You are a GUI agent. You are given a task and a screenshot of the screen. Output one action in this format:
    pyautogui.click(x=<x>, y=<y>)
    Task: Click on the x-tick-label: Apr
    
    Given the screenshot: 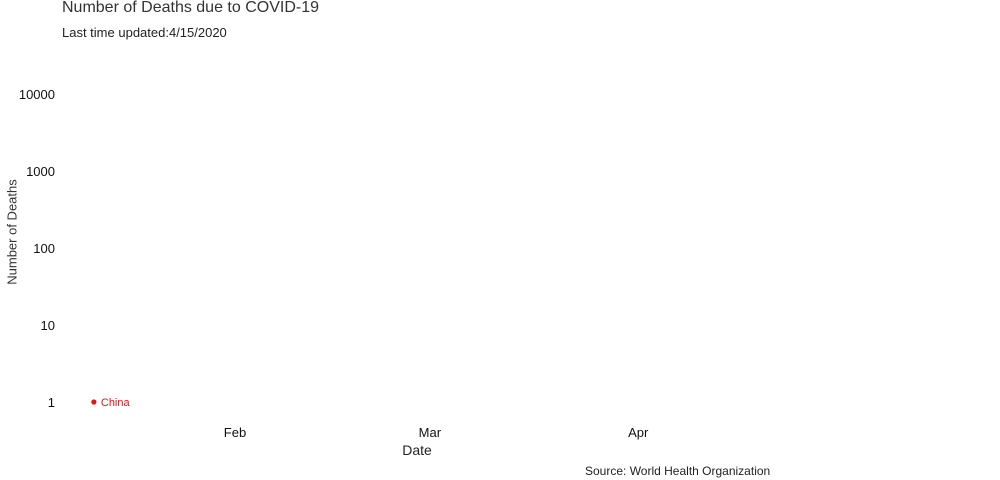 What is the action you would take?
    pyautogui.click(x=638, y=432)
    